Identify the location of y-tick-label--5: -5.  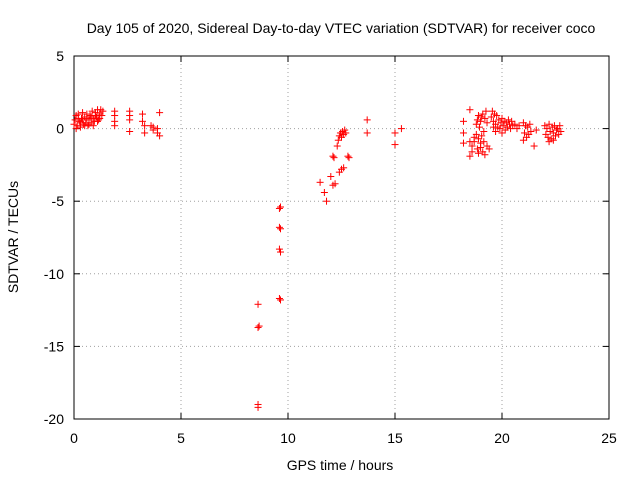
(58, 201).